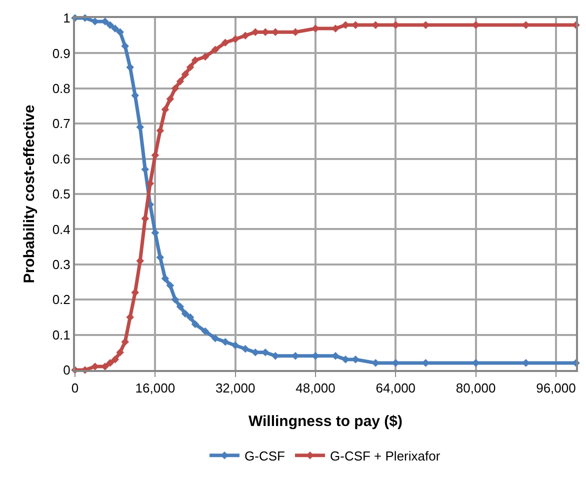 The width and height of the screenshot is (586, 480). Describe the element at coordinates (61, 124) in the screenshot. I see `y-tick-label: 0.7` at that location.